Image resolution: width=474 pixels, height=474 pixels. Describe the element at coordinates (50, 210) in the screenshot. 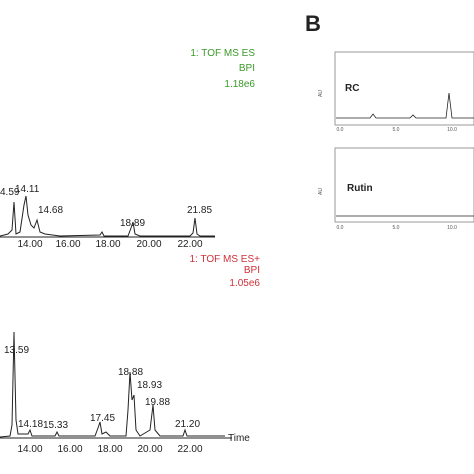

I see `peak-label: 14.68` at that location.